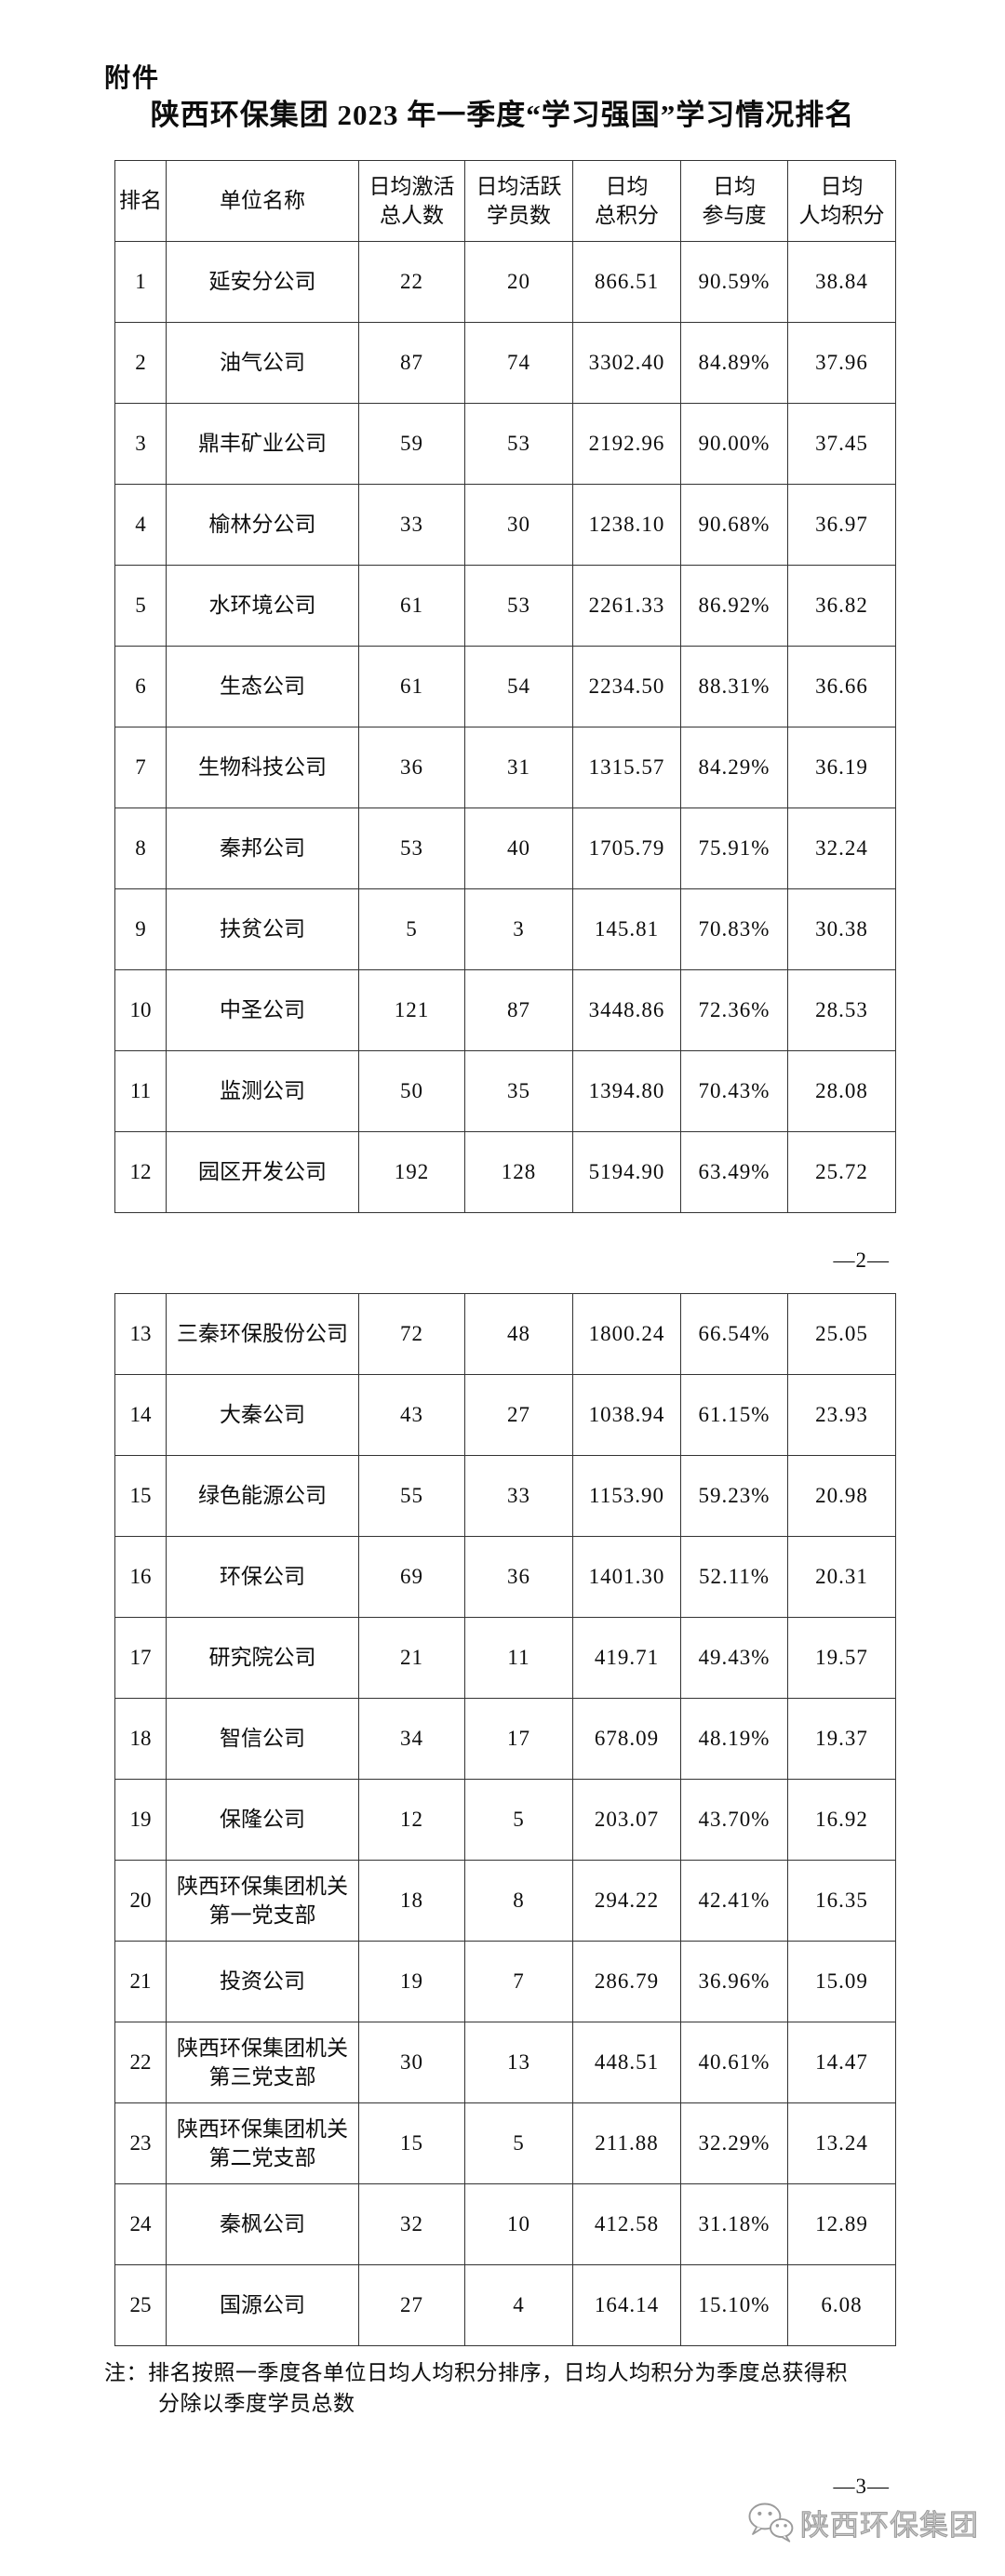 Image resolution: width=1005 pixels, height=2576 pixels. Describe the element at coordinates (411, 282) in the screenshot. I see `cell-activated-total: 22` at that location.